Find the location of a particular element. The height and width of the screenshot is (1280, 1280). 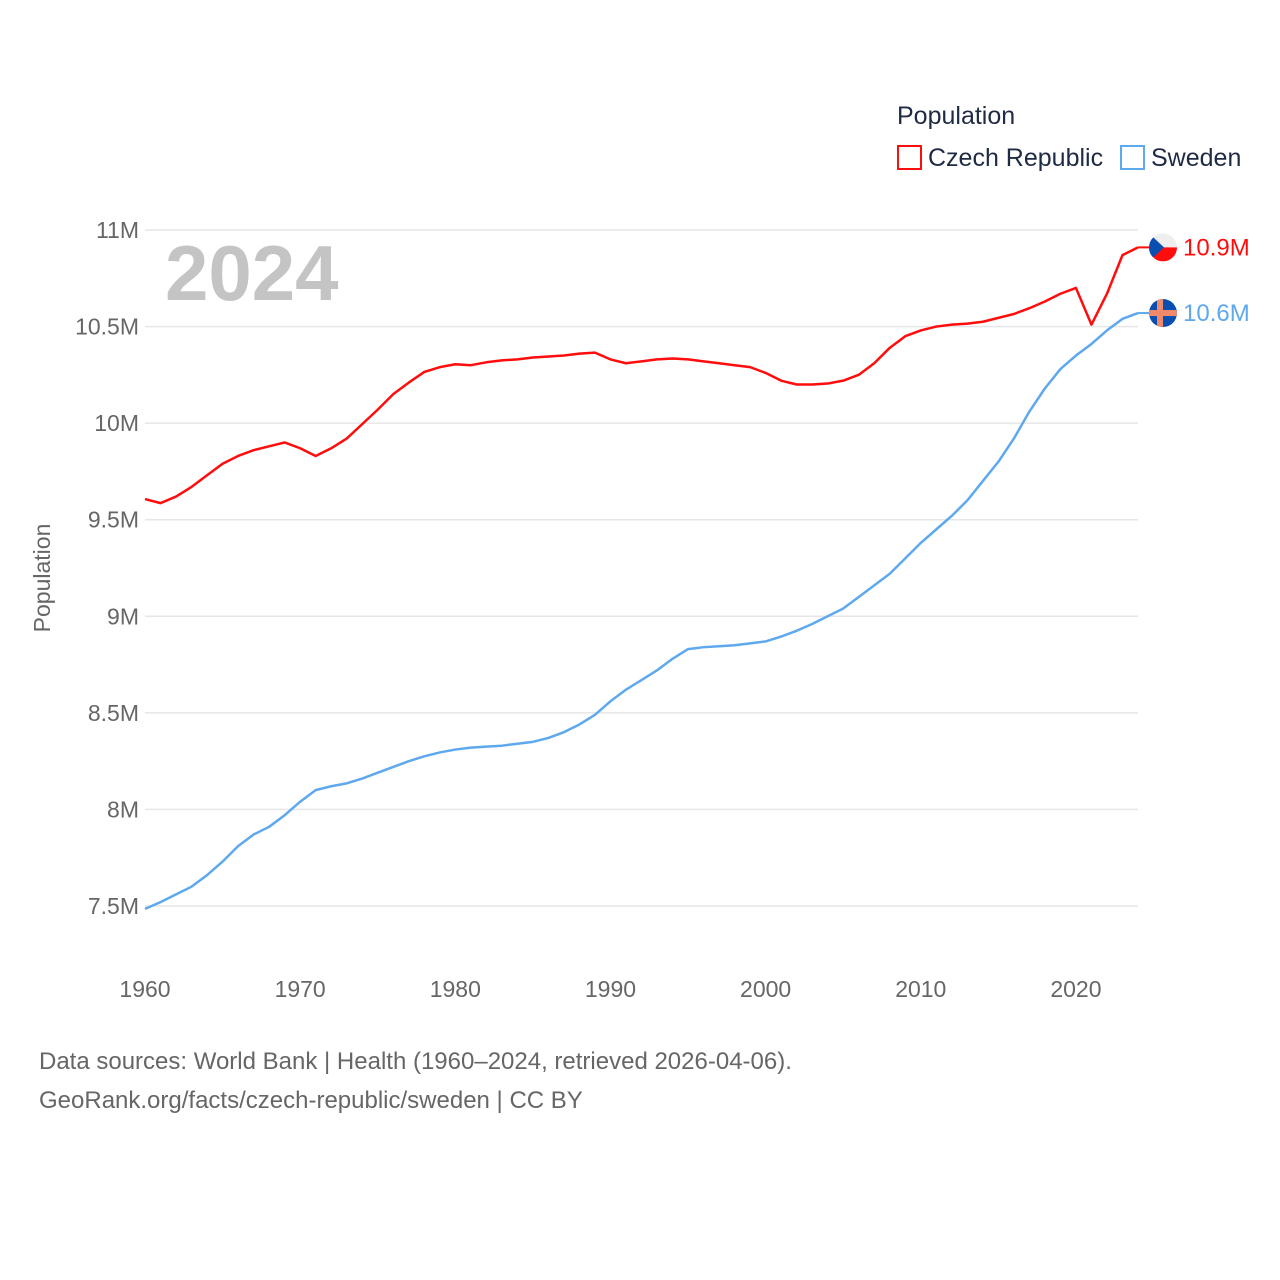

year-label: 2024 is located at coordinates (252, 273).